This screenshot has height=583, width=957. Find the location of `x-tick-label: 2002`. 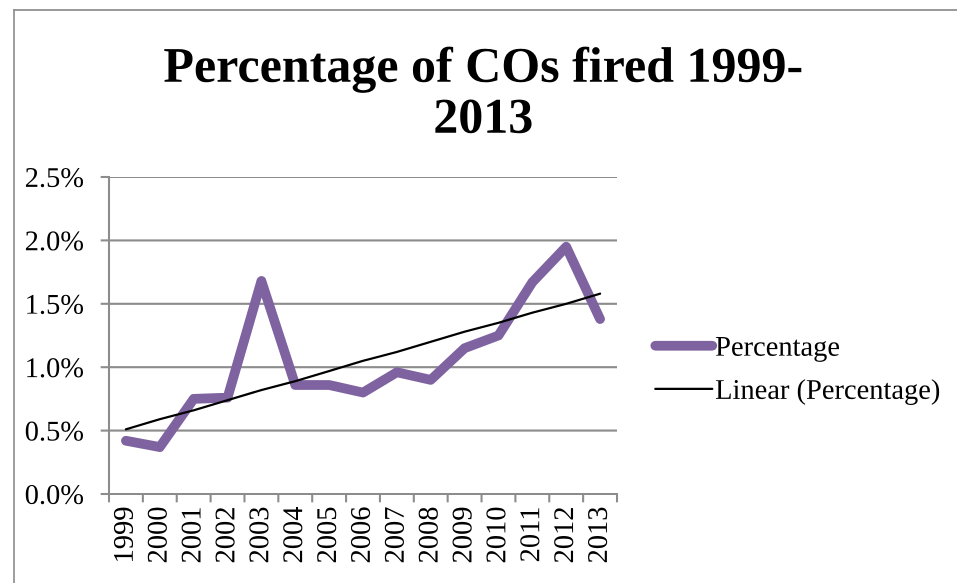

x-tick-label: 2002 is located at coordinates (225, 535).